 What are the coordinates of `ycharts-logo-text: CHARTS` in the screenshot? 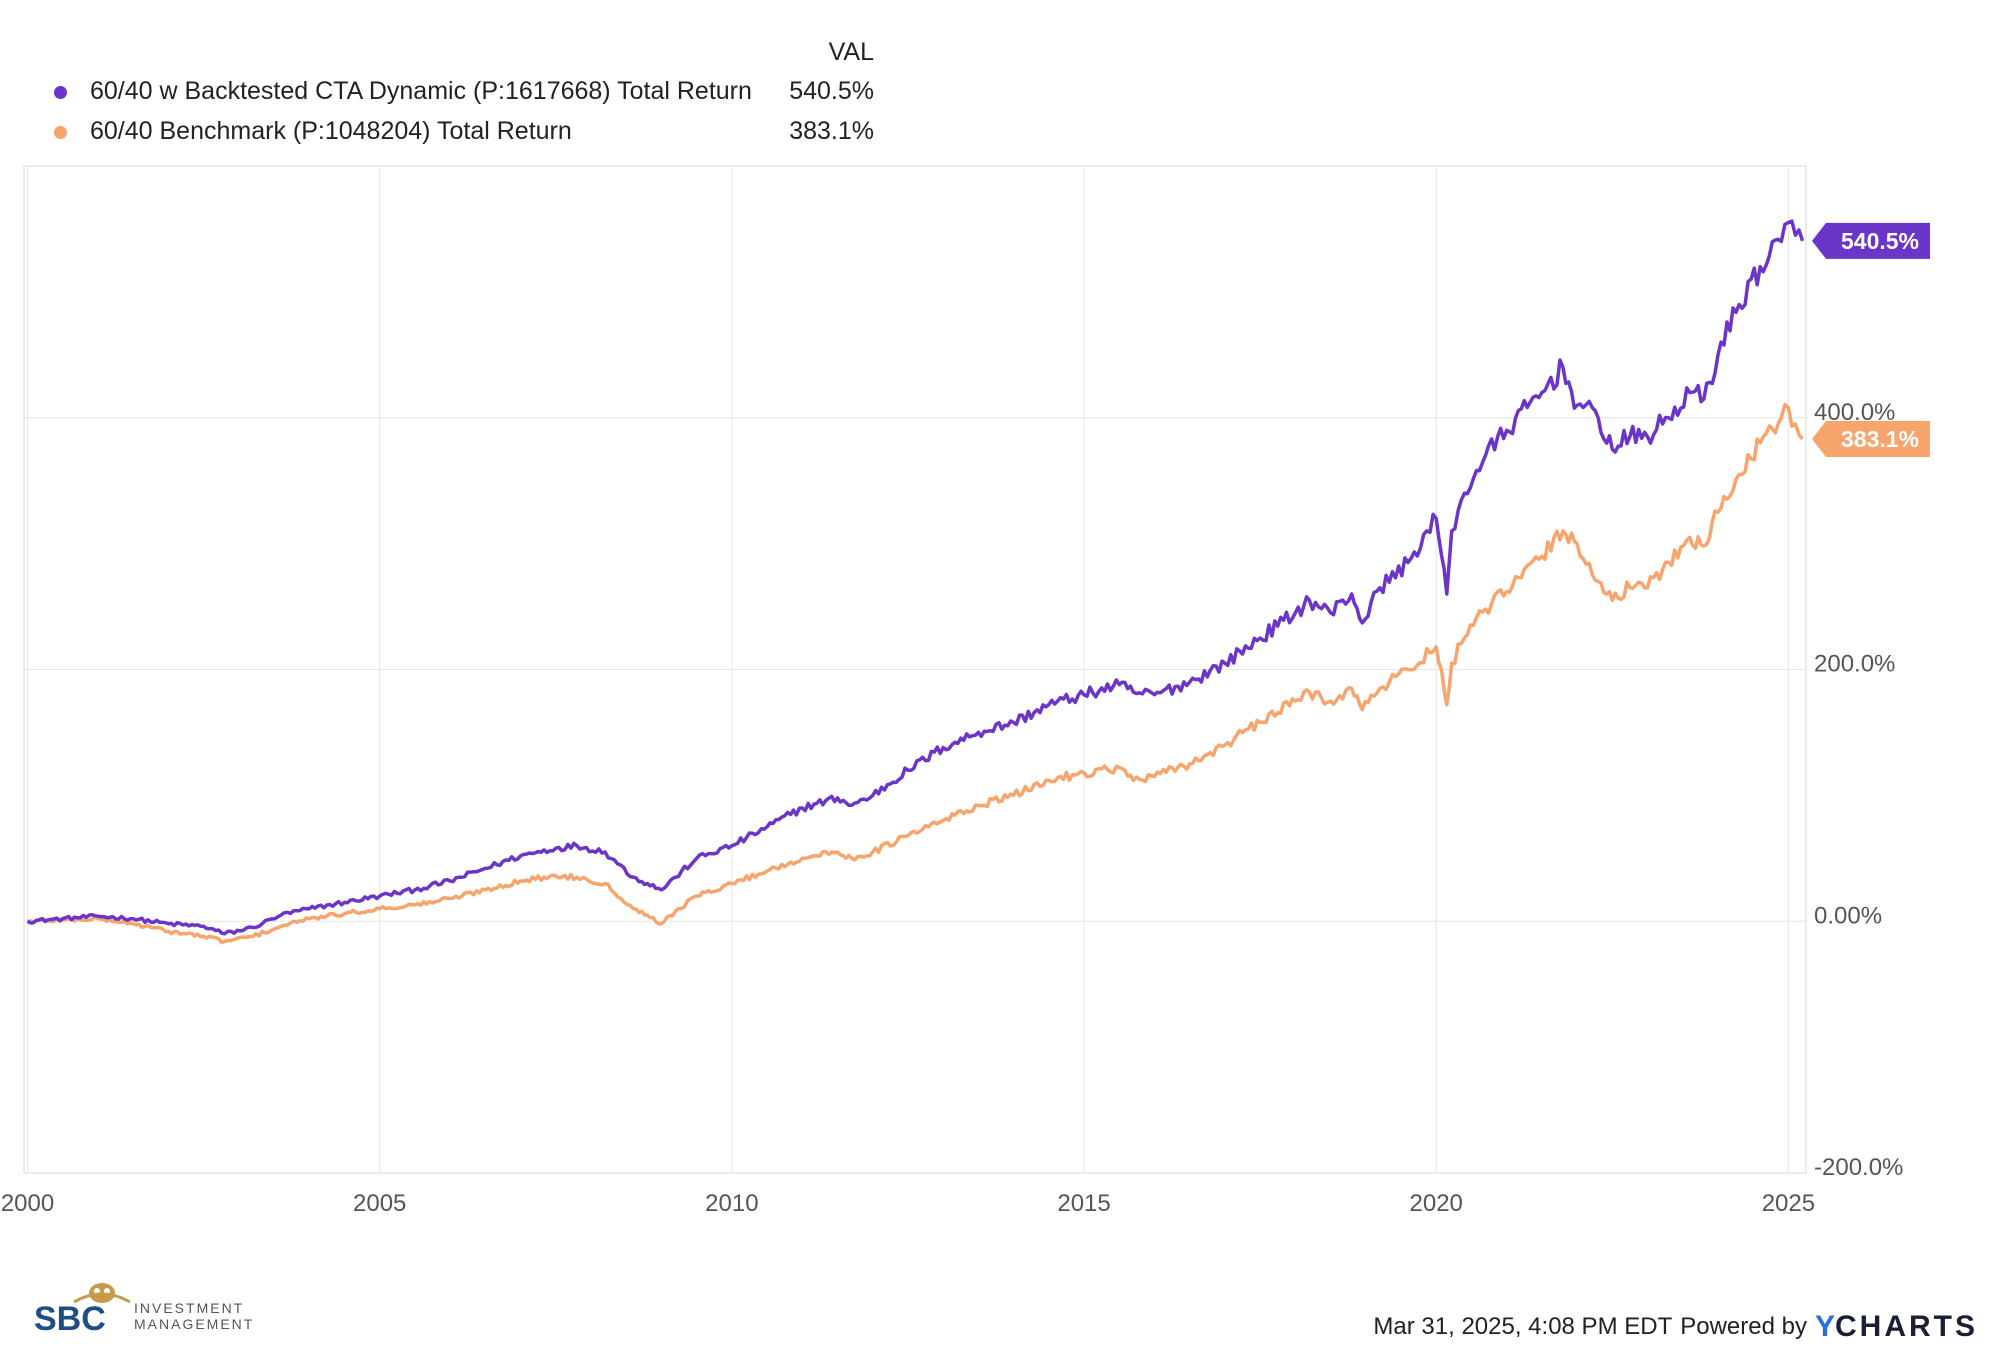 It's located at (1906, 1326).